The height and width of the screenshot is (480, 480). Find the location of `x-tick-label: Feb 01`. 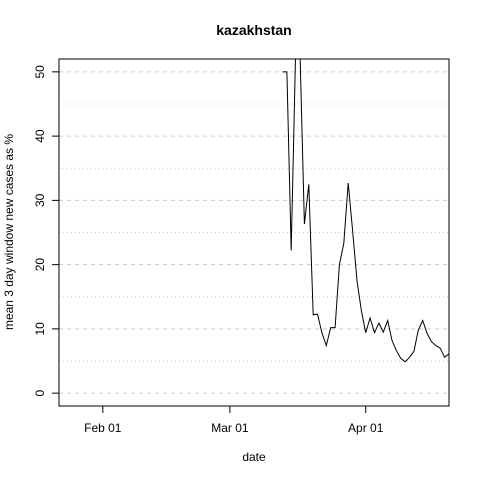

x-tick-label: Feb 01 is located at coordinates (103, 428).